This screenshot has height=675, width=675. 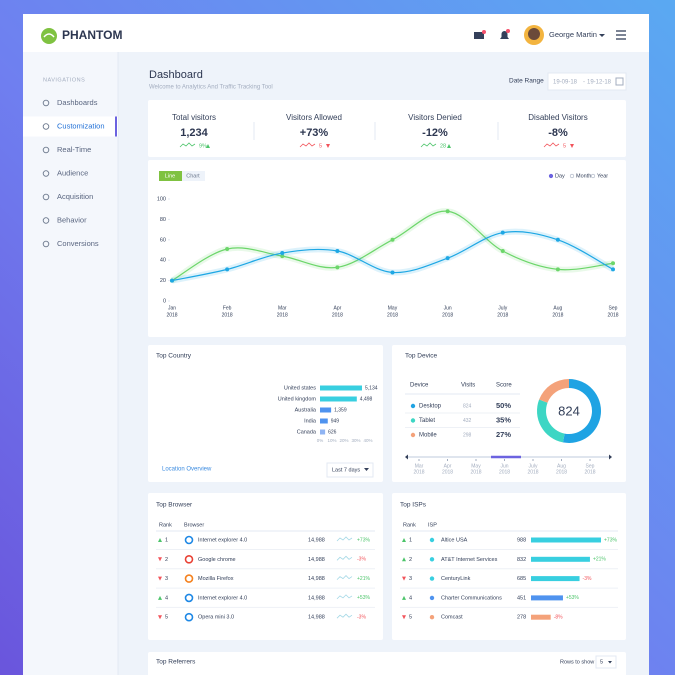 What do you see at coordinates (610, 540) in the screenshot?
I see `isp-change: +73%` at bounding box center [610, 540].